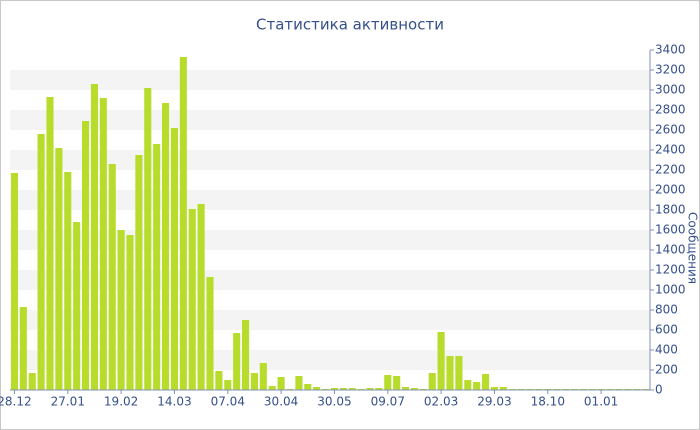 Image resolution: width=700 pixels, height=430 pixels. Describe the element at coordinates (16, 402) in the screenshot. I see `x-tick-label: 28.12` at that location.